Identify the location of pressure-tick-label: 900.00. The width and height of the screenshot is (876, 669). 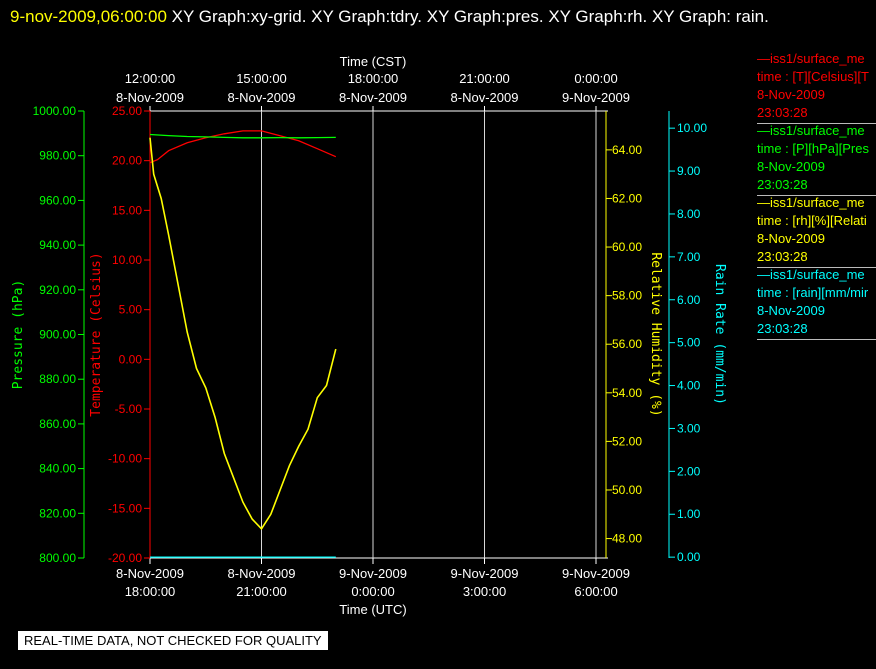
(57, 335).